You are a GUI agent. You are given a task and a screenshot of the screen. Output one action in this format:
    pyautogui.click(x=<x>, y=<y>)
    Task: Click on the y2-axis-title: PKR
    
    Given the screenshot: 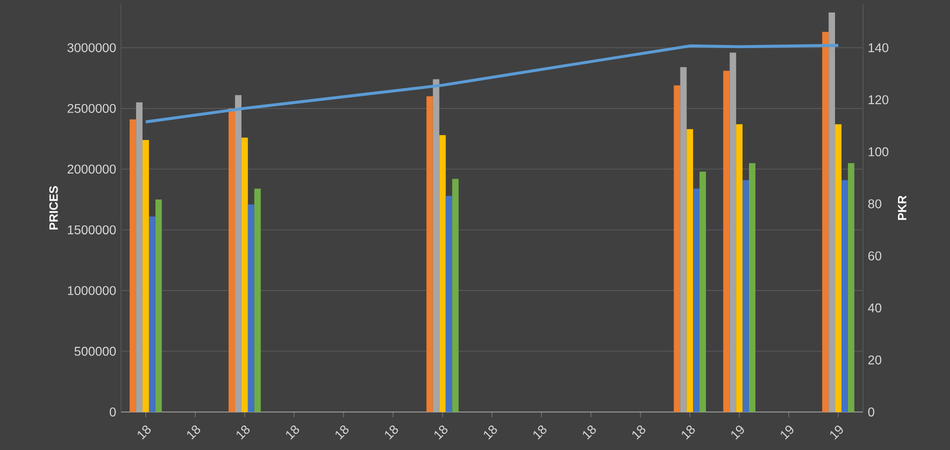 What is the action you would take?
    pyautogui.click(x=902, y=208)
    